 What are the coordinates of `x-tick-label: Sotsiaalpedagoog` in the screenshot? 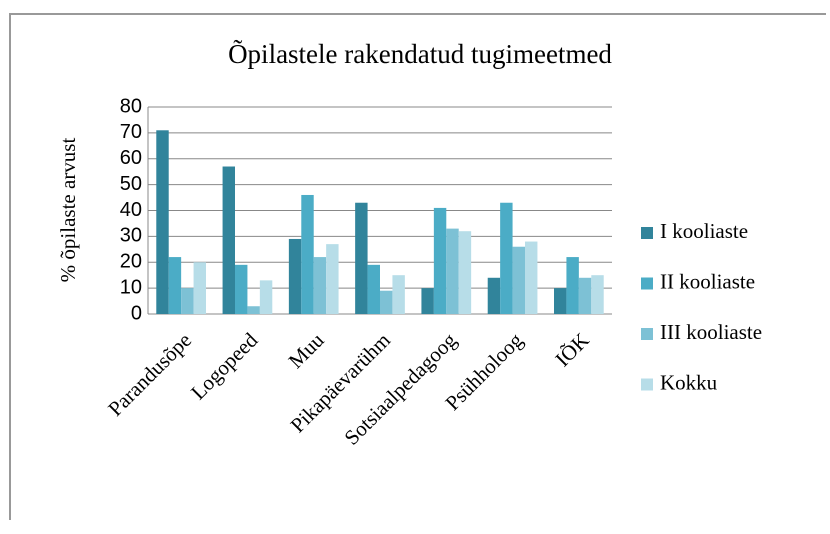 It's located at (401, 389).